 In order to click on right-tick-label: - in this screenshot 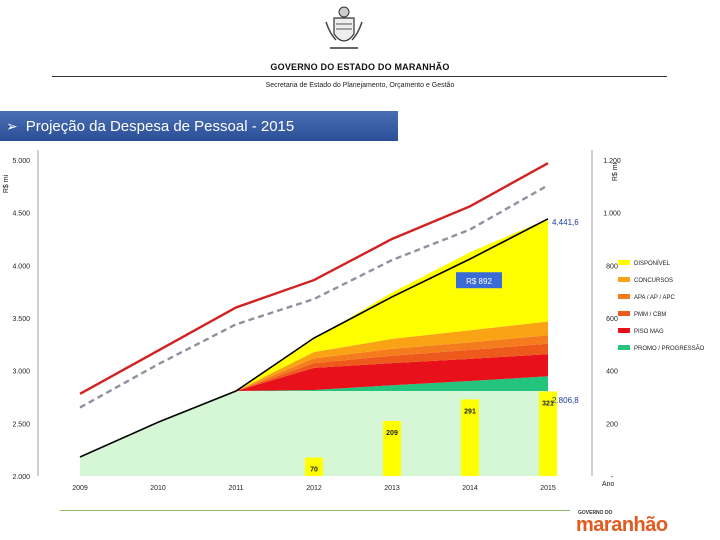, I will do `click(612, 477)`.